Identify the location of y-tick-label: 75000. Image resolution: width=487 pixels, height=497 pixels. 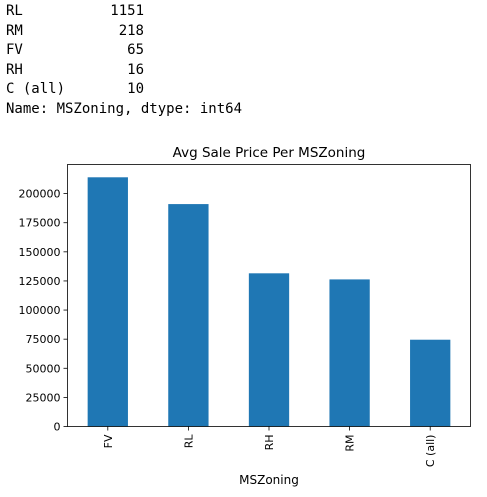
(43, 339).